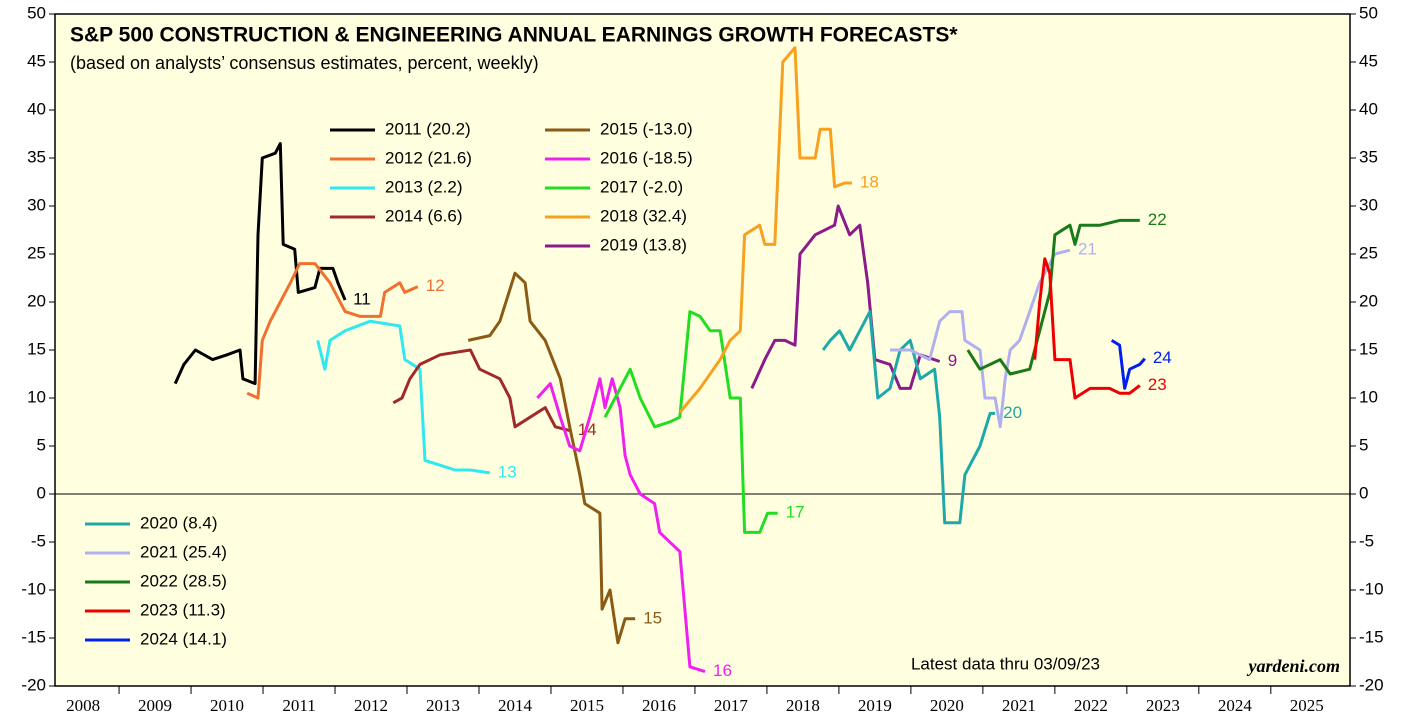 The image size is (1416, 722). What do you see at coordinates (646, 157) in the screenshot?
I see `legend-label: 2016 (-18.5)` at bounding box center [646, 157].